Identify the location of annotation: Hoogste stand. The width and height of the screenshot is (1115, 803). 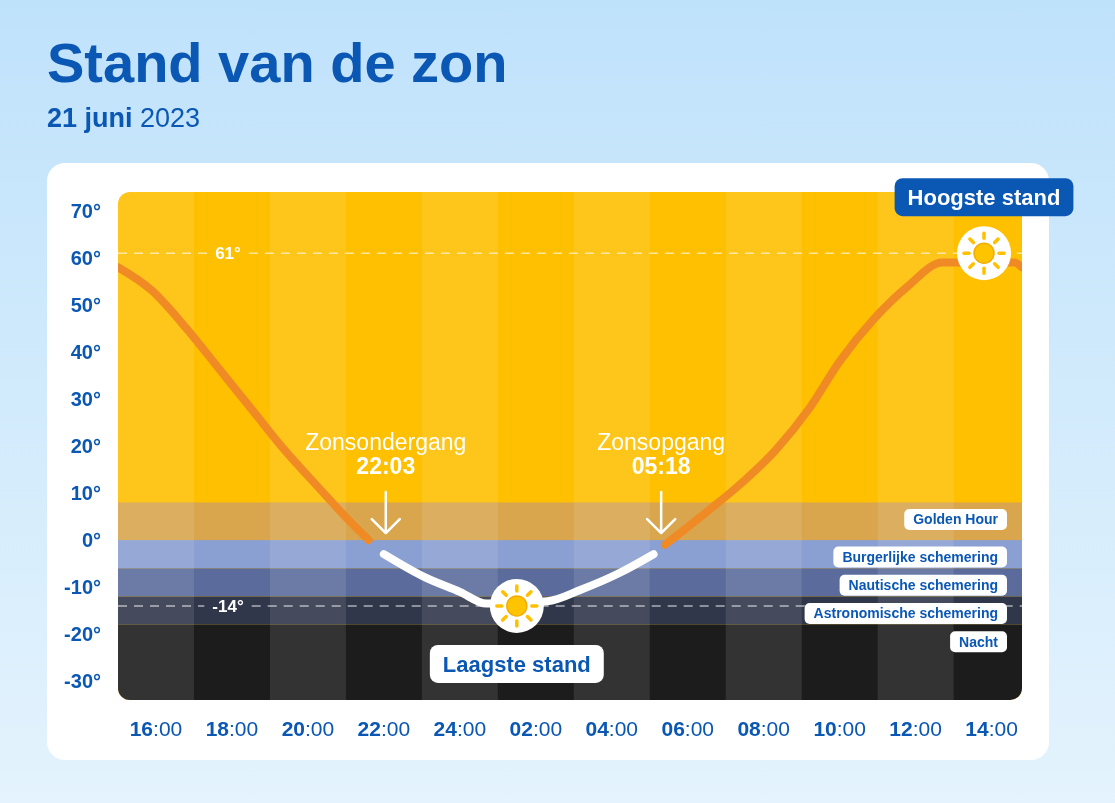
(984, 197).